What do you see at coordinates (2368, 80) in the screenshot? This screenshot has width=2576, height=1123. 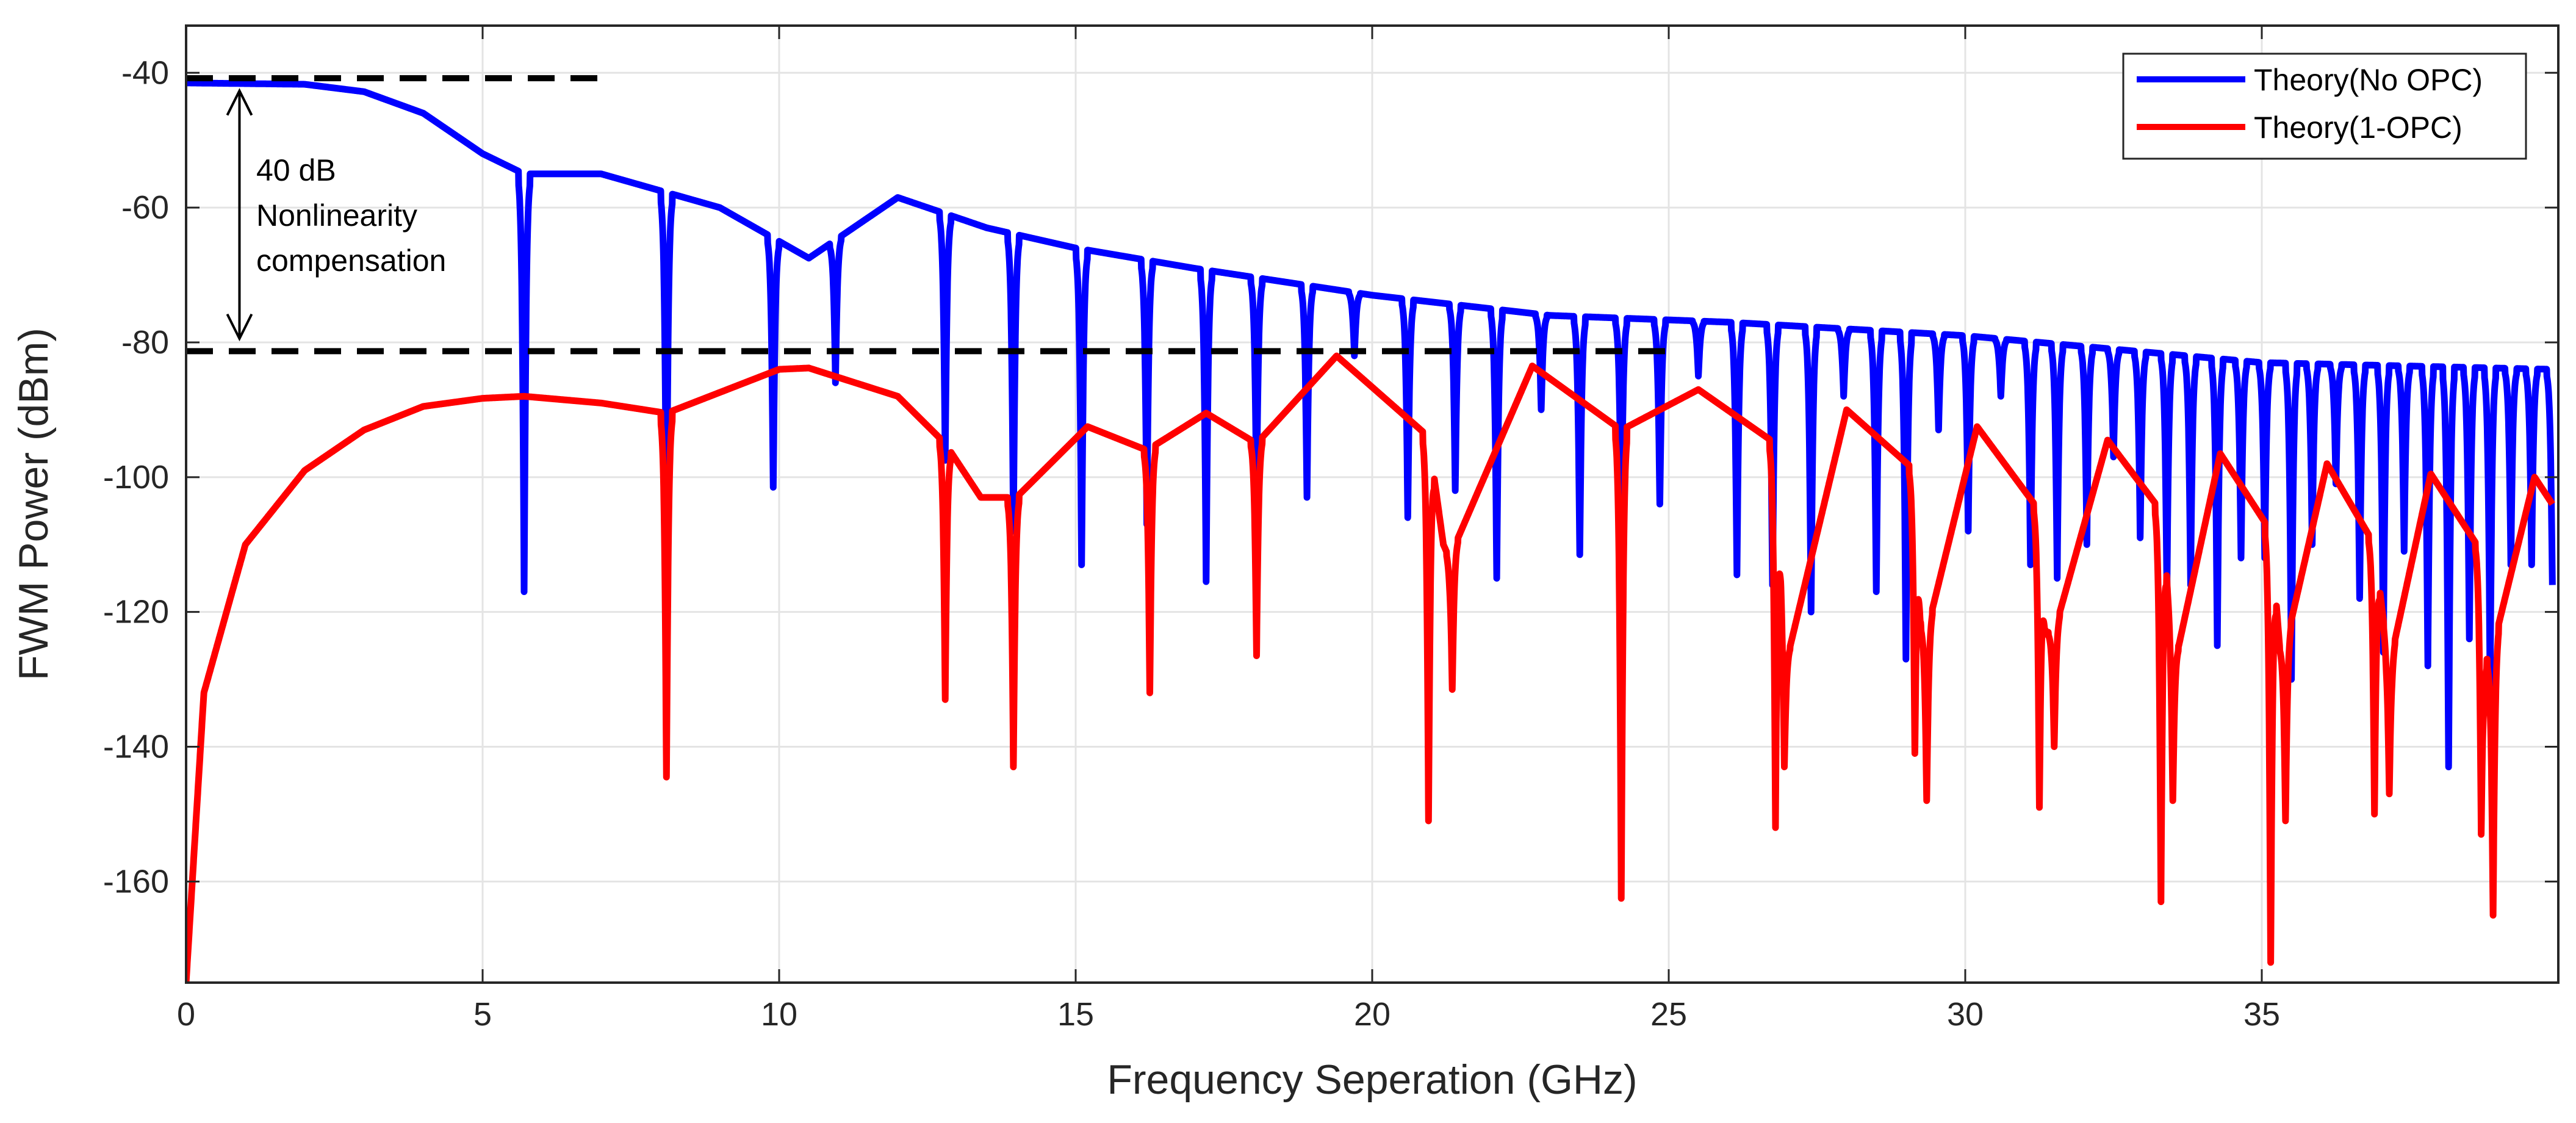 I see `legend-label-no-opc: Theory(No OPC)` at bounding box center [2368, 80].